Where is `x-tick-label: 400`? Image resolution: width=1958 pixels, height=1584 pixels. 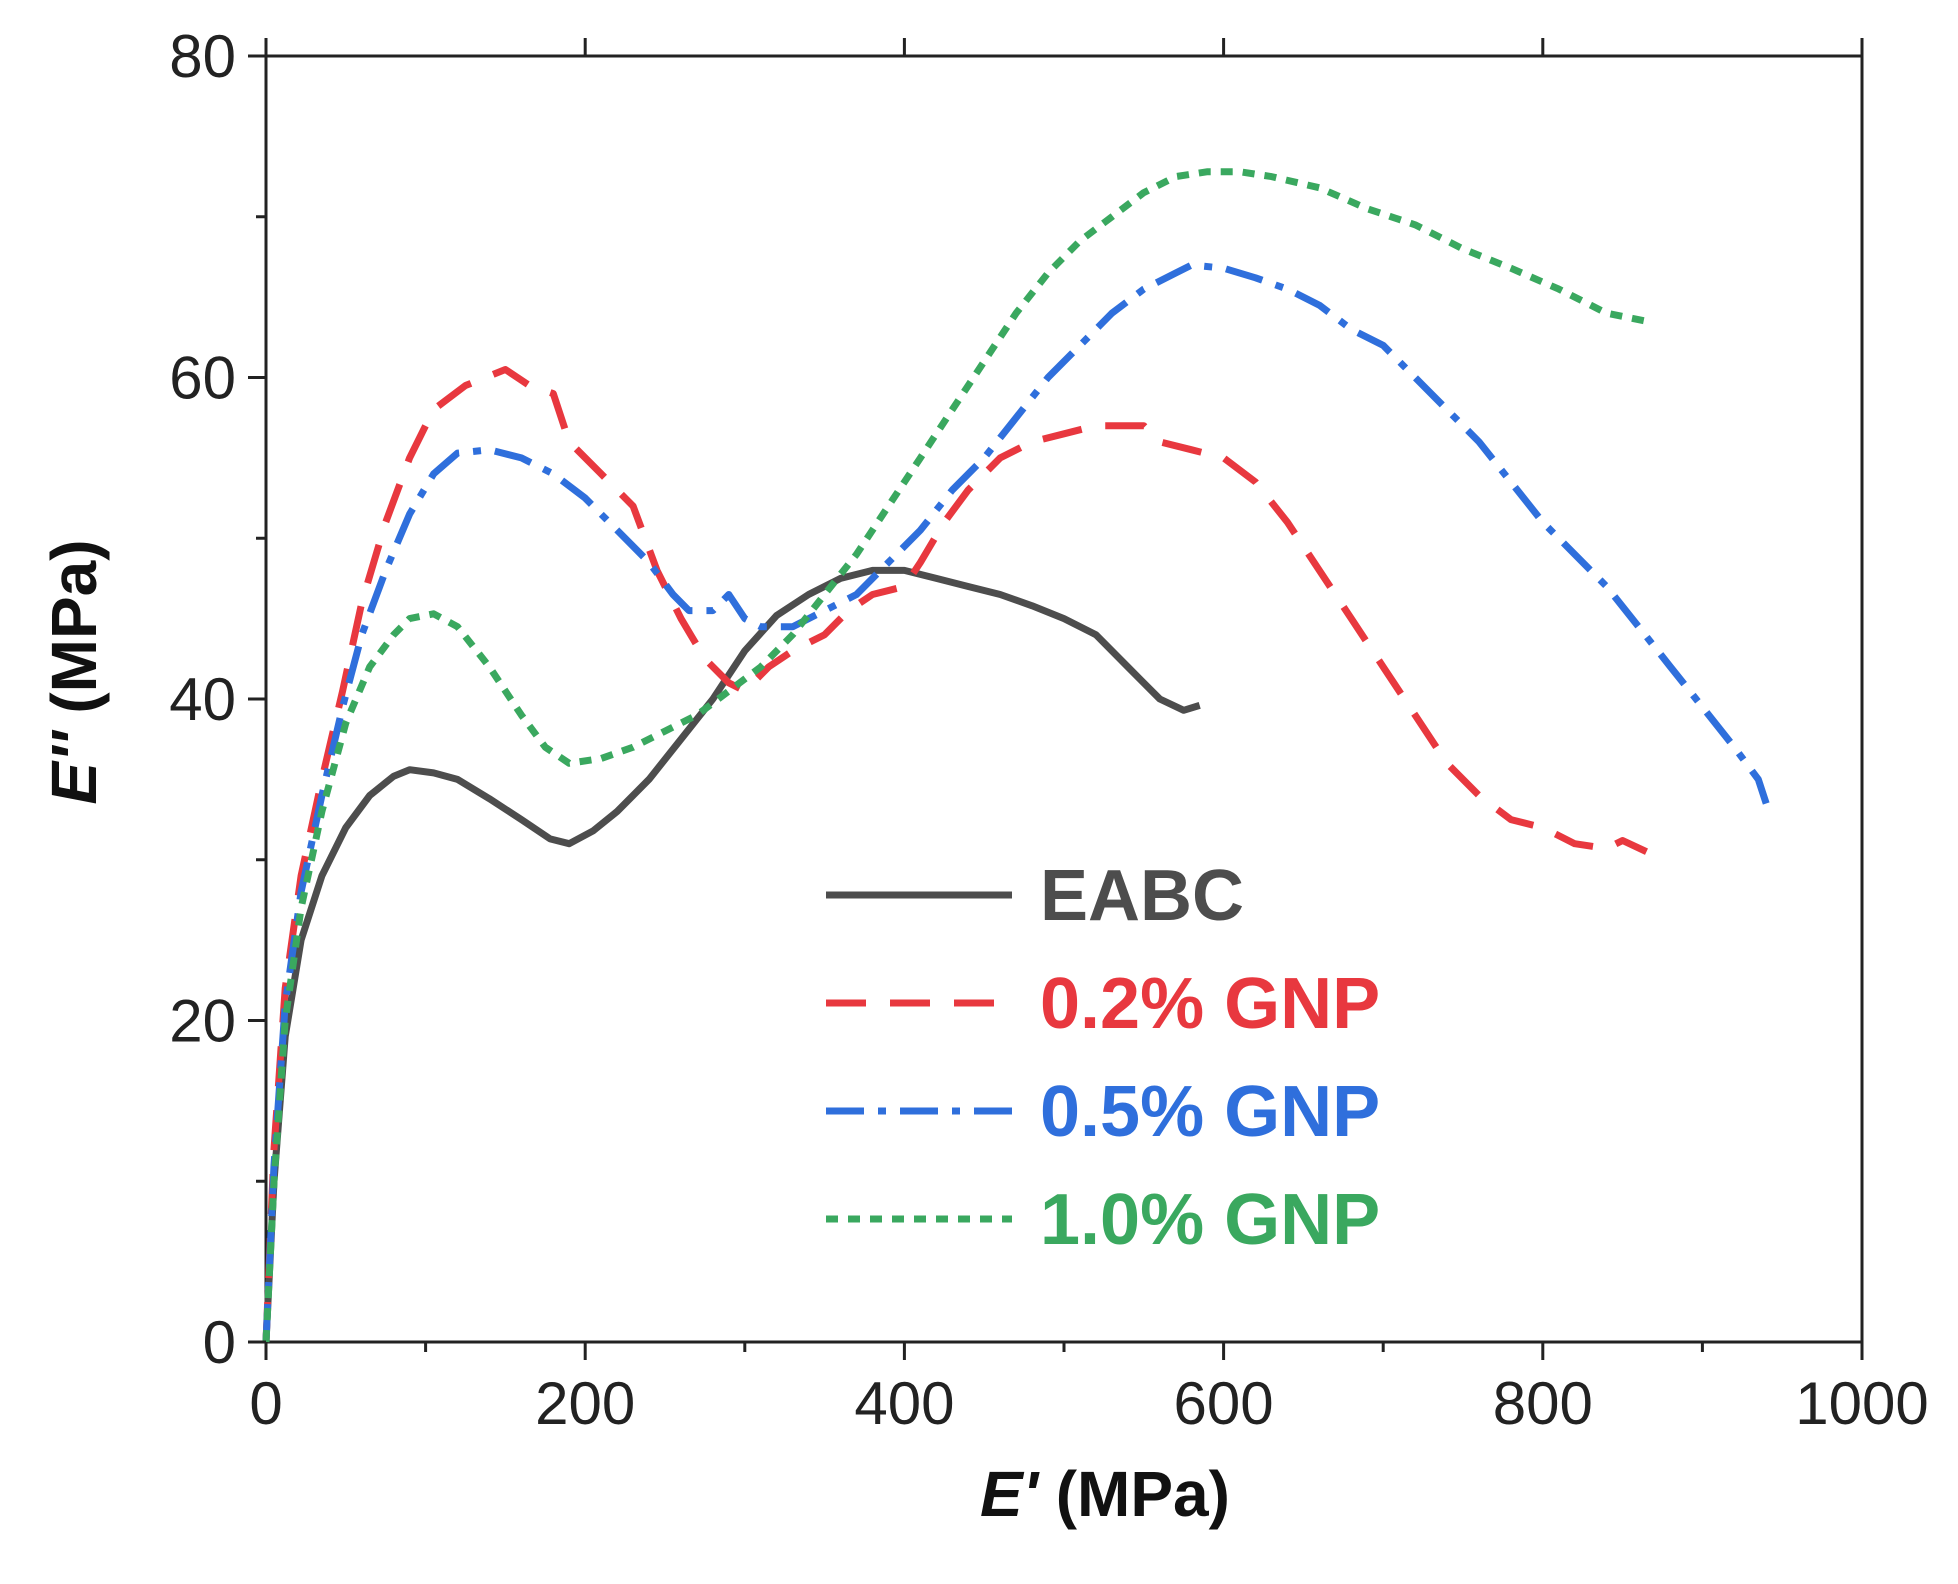
x-tick-label: 400 is located at coordinates (904, 1403).